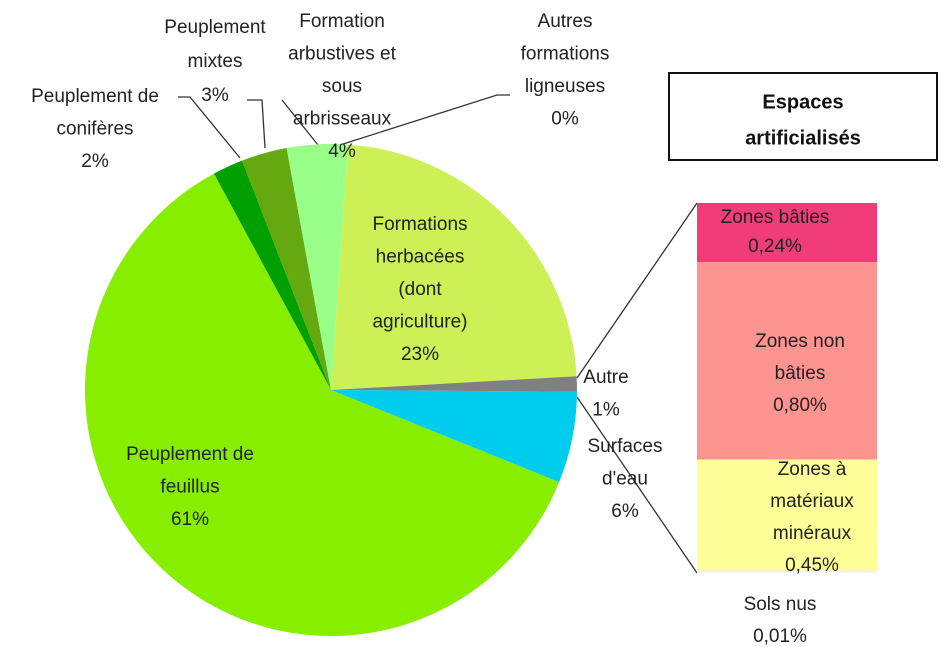 The image size is (941, 647). Describe the element at coordinates (342, 119) in the screenshot. I see `label: arbrisseaux` at that location.